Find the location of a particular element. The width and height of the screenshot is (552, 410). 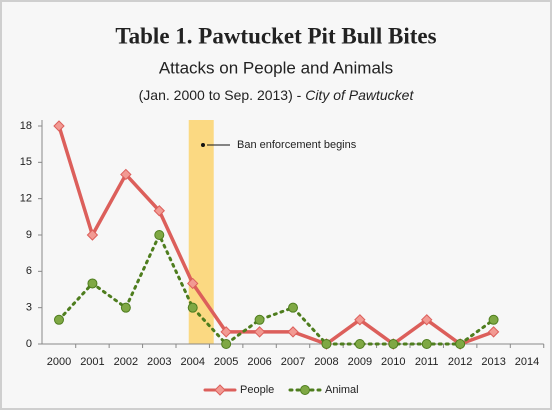

x-tick-label: 2010 is located at coordinates (393, 362).